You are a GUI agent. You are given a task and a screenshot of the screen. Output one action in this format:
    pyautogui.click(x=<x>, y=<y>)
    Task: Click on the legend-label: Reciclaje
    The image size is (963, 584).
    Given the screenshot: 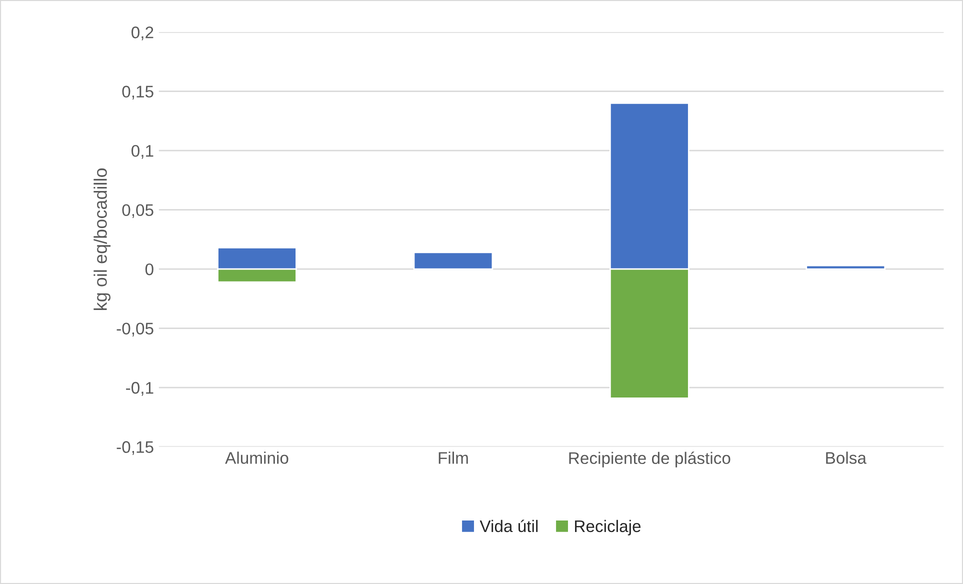 What is the action you would take?
    pyautogui.click(x=608, y=528)
    